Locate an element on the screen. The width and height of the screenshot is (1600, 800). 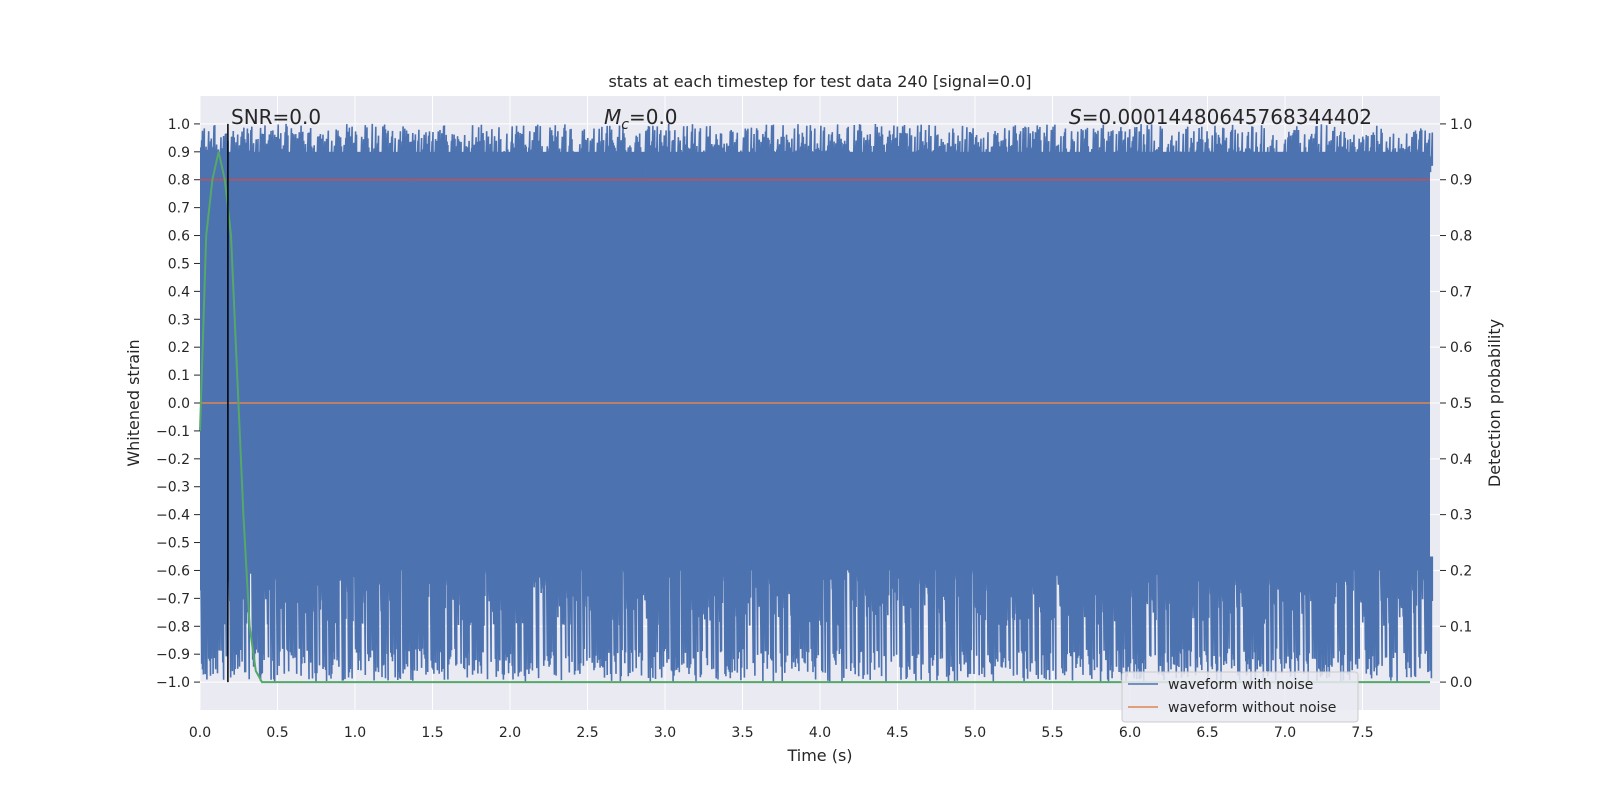
y2-axis-label: Detection probability is located at coordinates (1494, 403).